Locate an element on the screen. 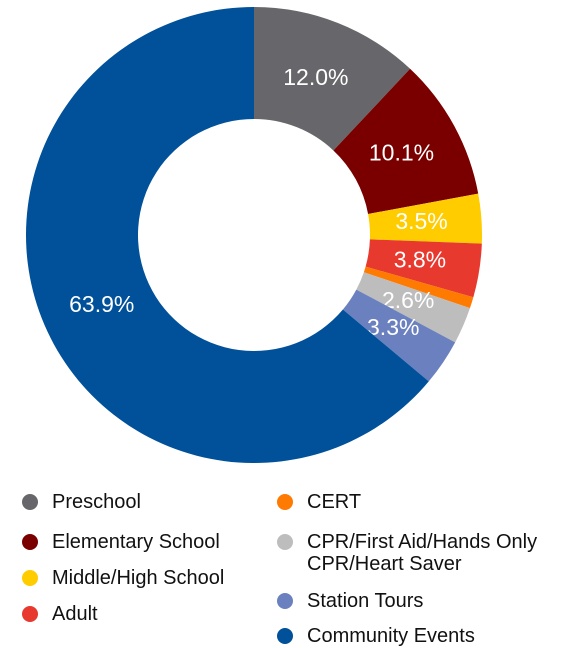 The height and width of the screenshot is (648, 569). slice-label: 10.1% is located at coordinates (401, 153).